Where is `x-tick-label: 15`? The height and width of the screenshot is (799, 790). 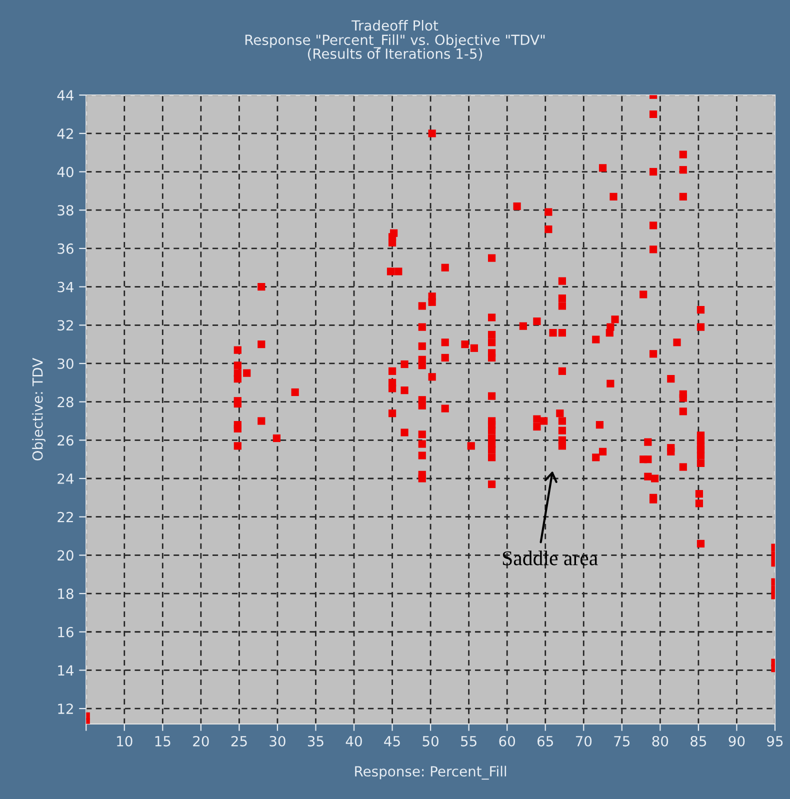 x-tick-label: 15 is located at coordinates (162, 741).